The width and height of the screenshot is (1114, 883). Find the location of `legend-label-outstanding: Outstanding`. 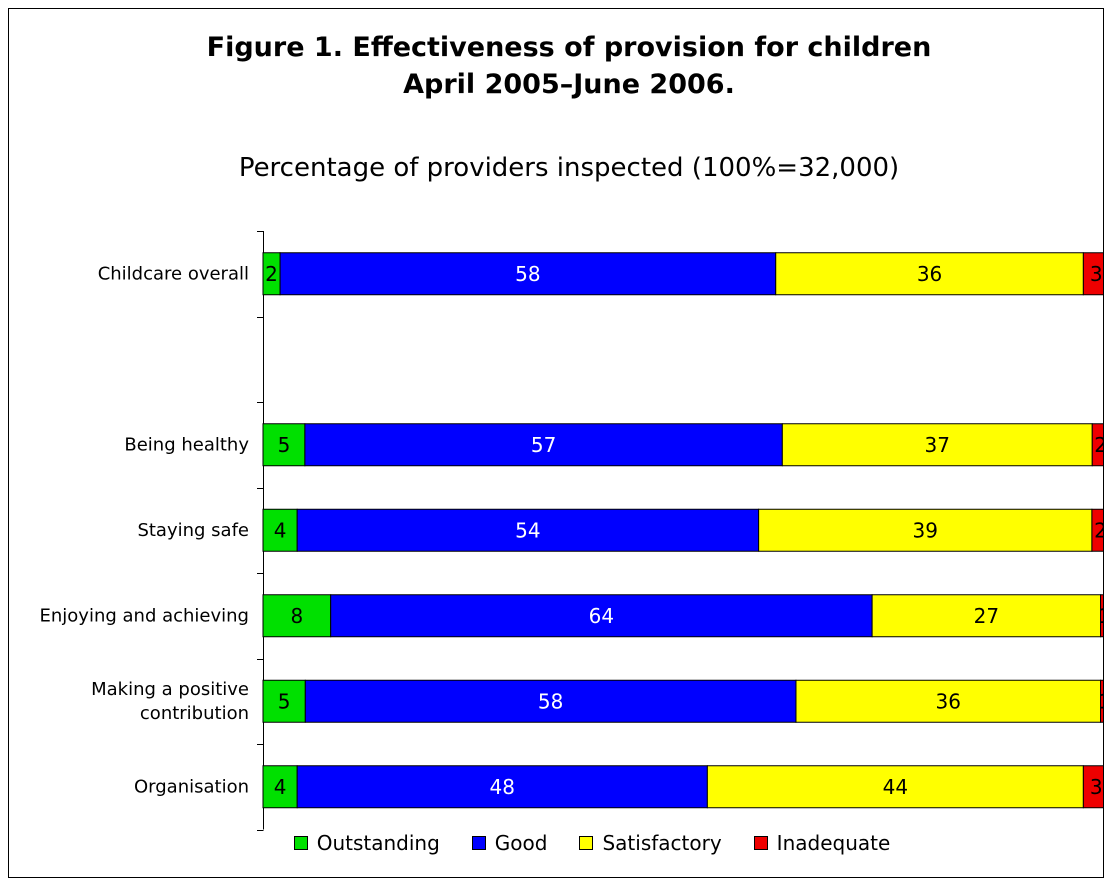

legend-label-outstanding: Outstanding is located at coordinates (378, 843).